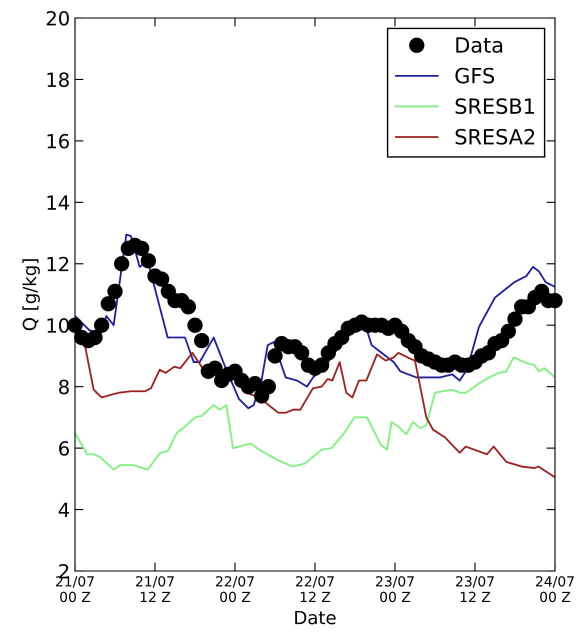  I want to click on legend-label: SRESA2, so click(495, 136).